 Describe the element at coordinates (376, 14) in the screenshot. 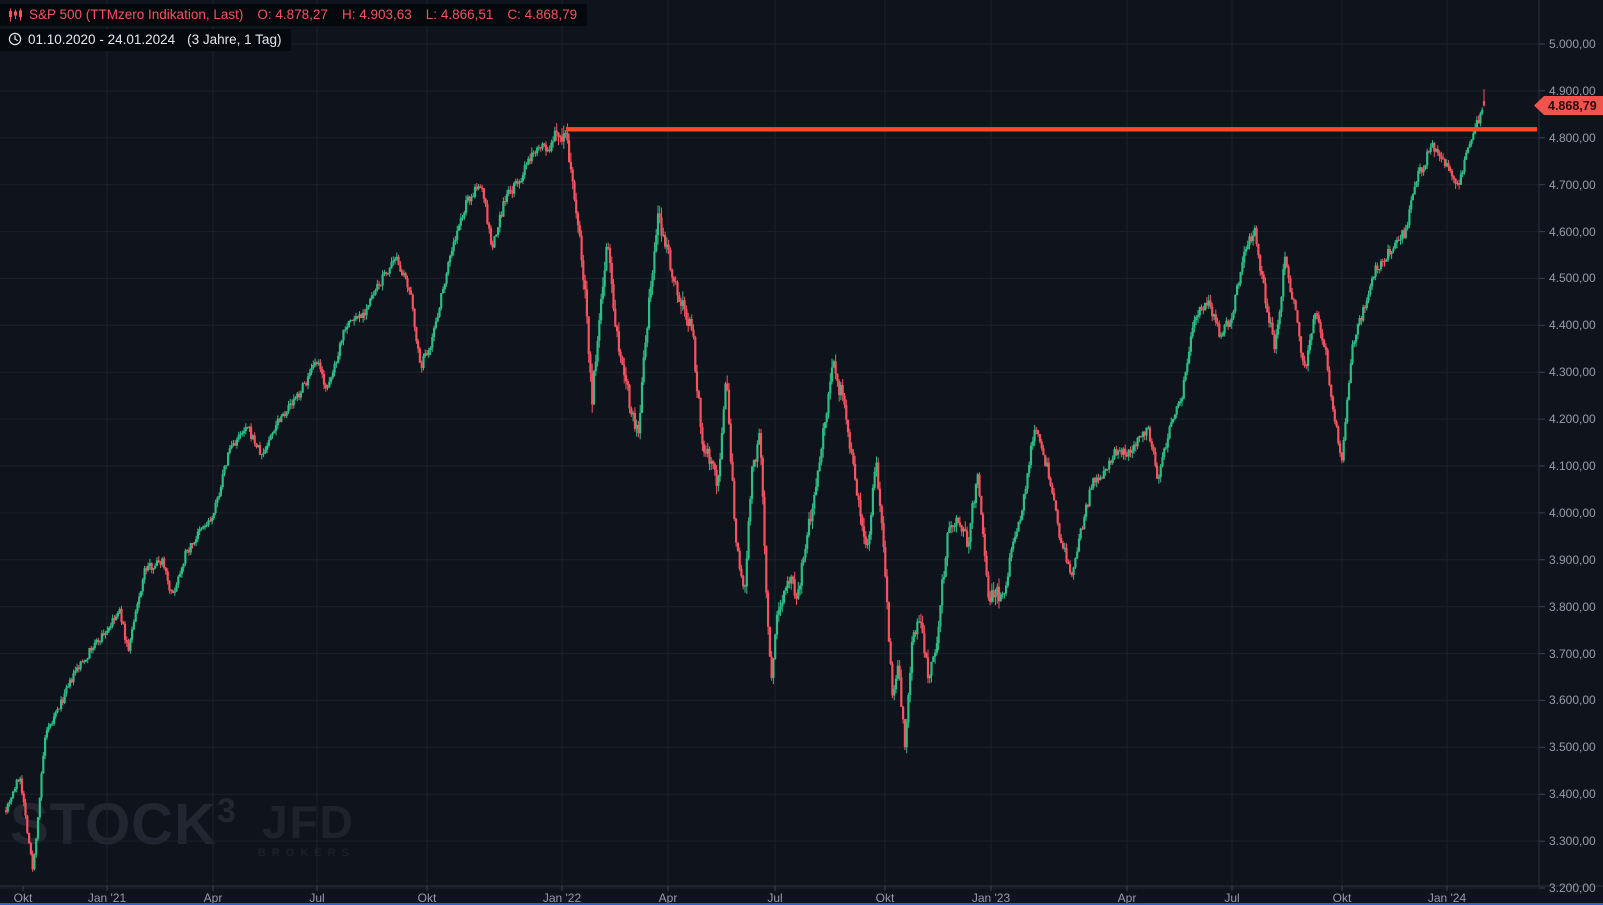

I see `ohlc-high: H: 4.903,63` at that location.